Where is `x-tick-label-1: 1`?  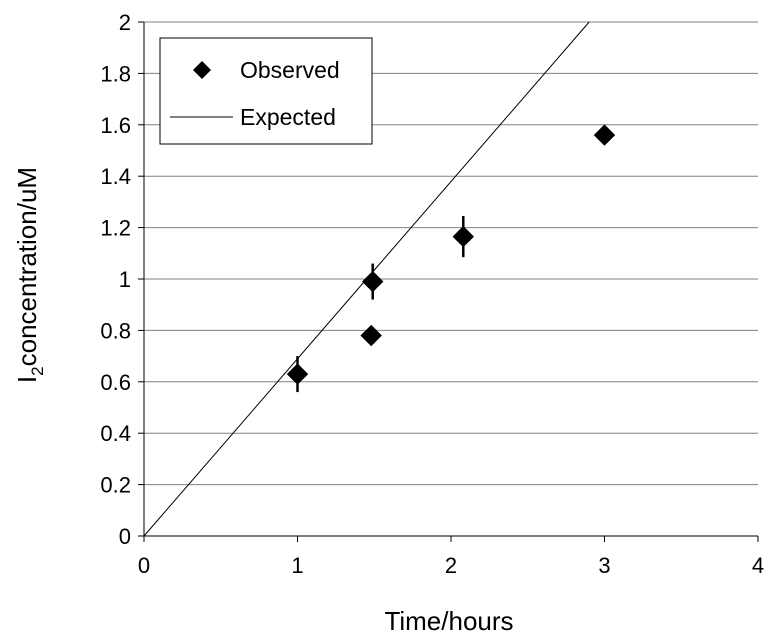 x-tick-label-1: 1 is located at coordinates (297, 565).